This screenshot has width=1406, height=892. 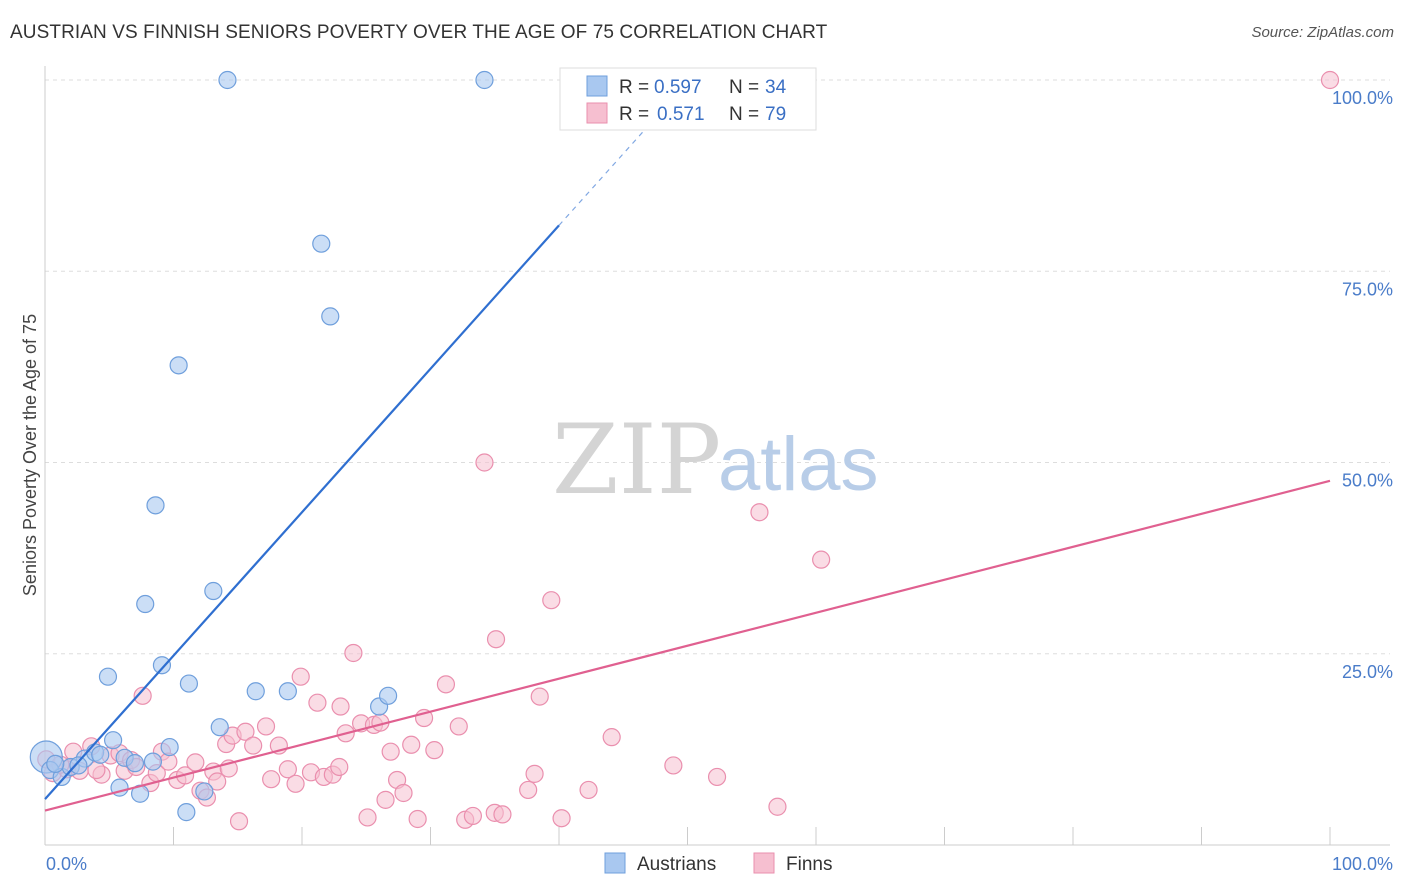 I want to click on legend-finns-label: Finns, so click(x=809, y=864).